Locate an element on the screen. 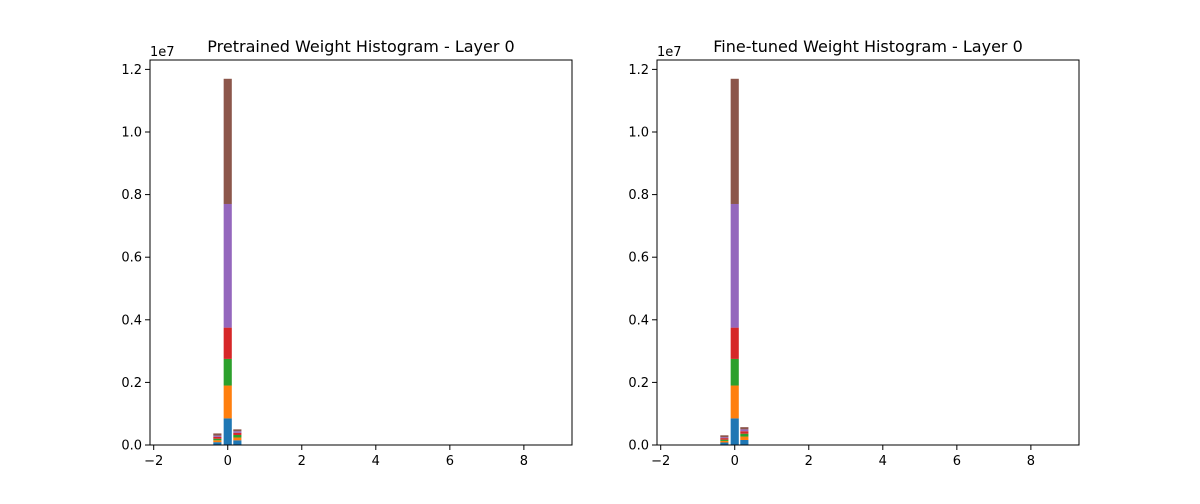 This screenshot has width=1200, height=504. y-offset-label-finetuned: 1e7 is located at coordinates (669, 52).